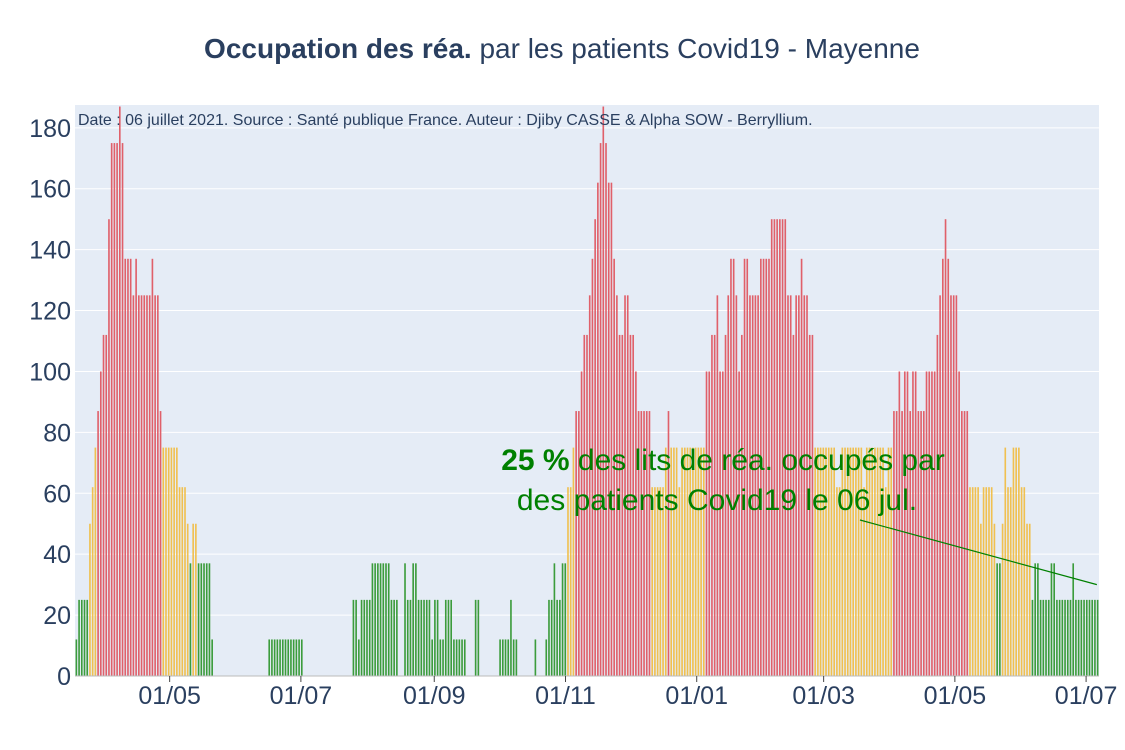 Image resolution: width=1125 pixels, height=750 pixels. Describe the element at coordinates (57, 616) in the screenshot. I see `y-tick-label: 20` at that location.